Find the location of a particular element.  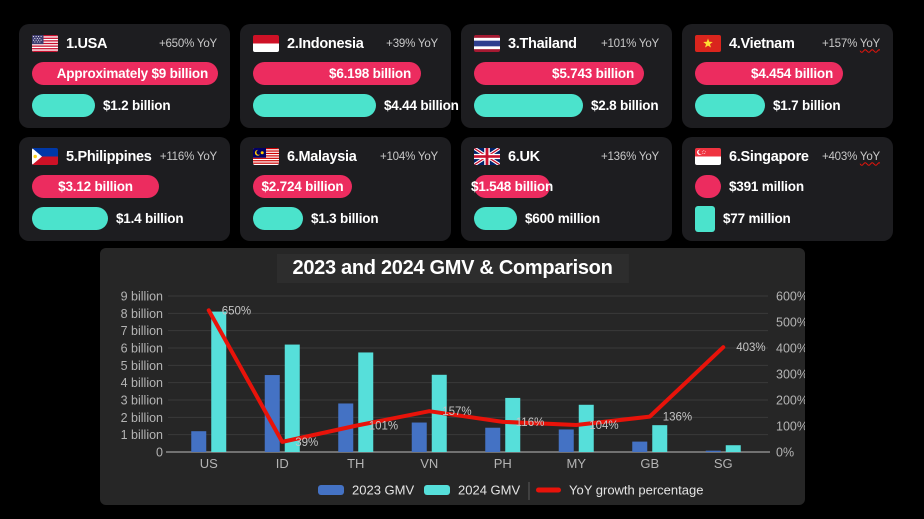

gmv-2024-row: $4.454 billion $4.454 billion is located at coordinates (787, 73).